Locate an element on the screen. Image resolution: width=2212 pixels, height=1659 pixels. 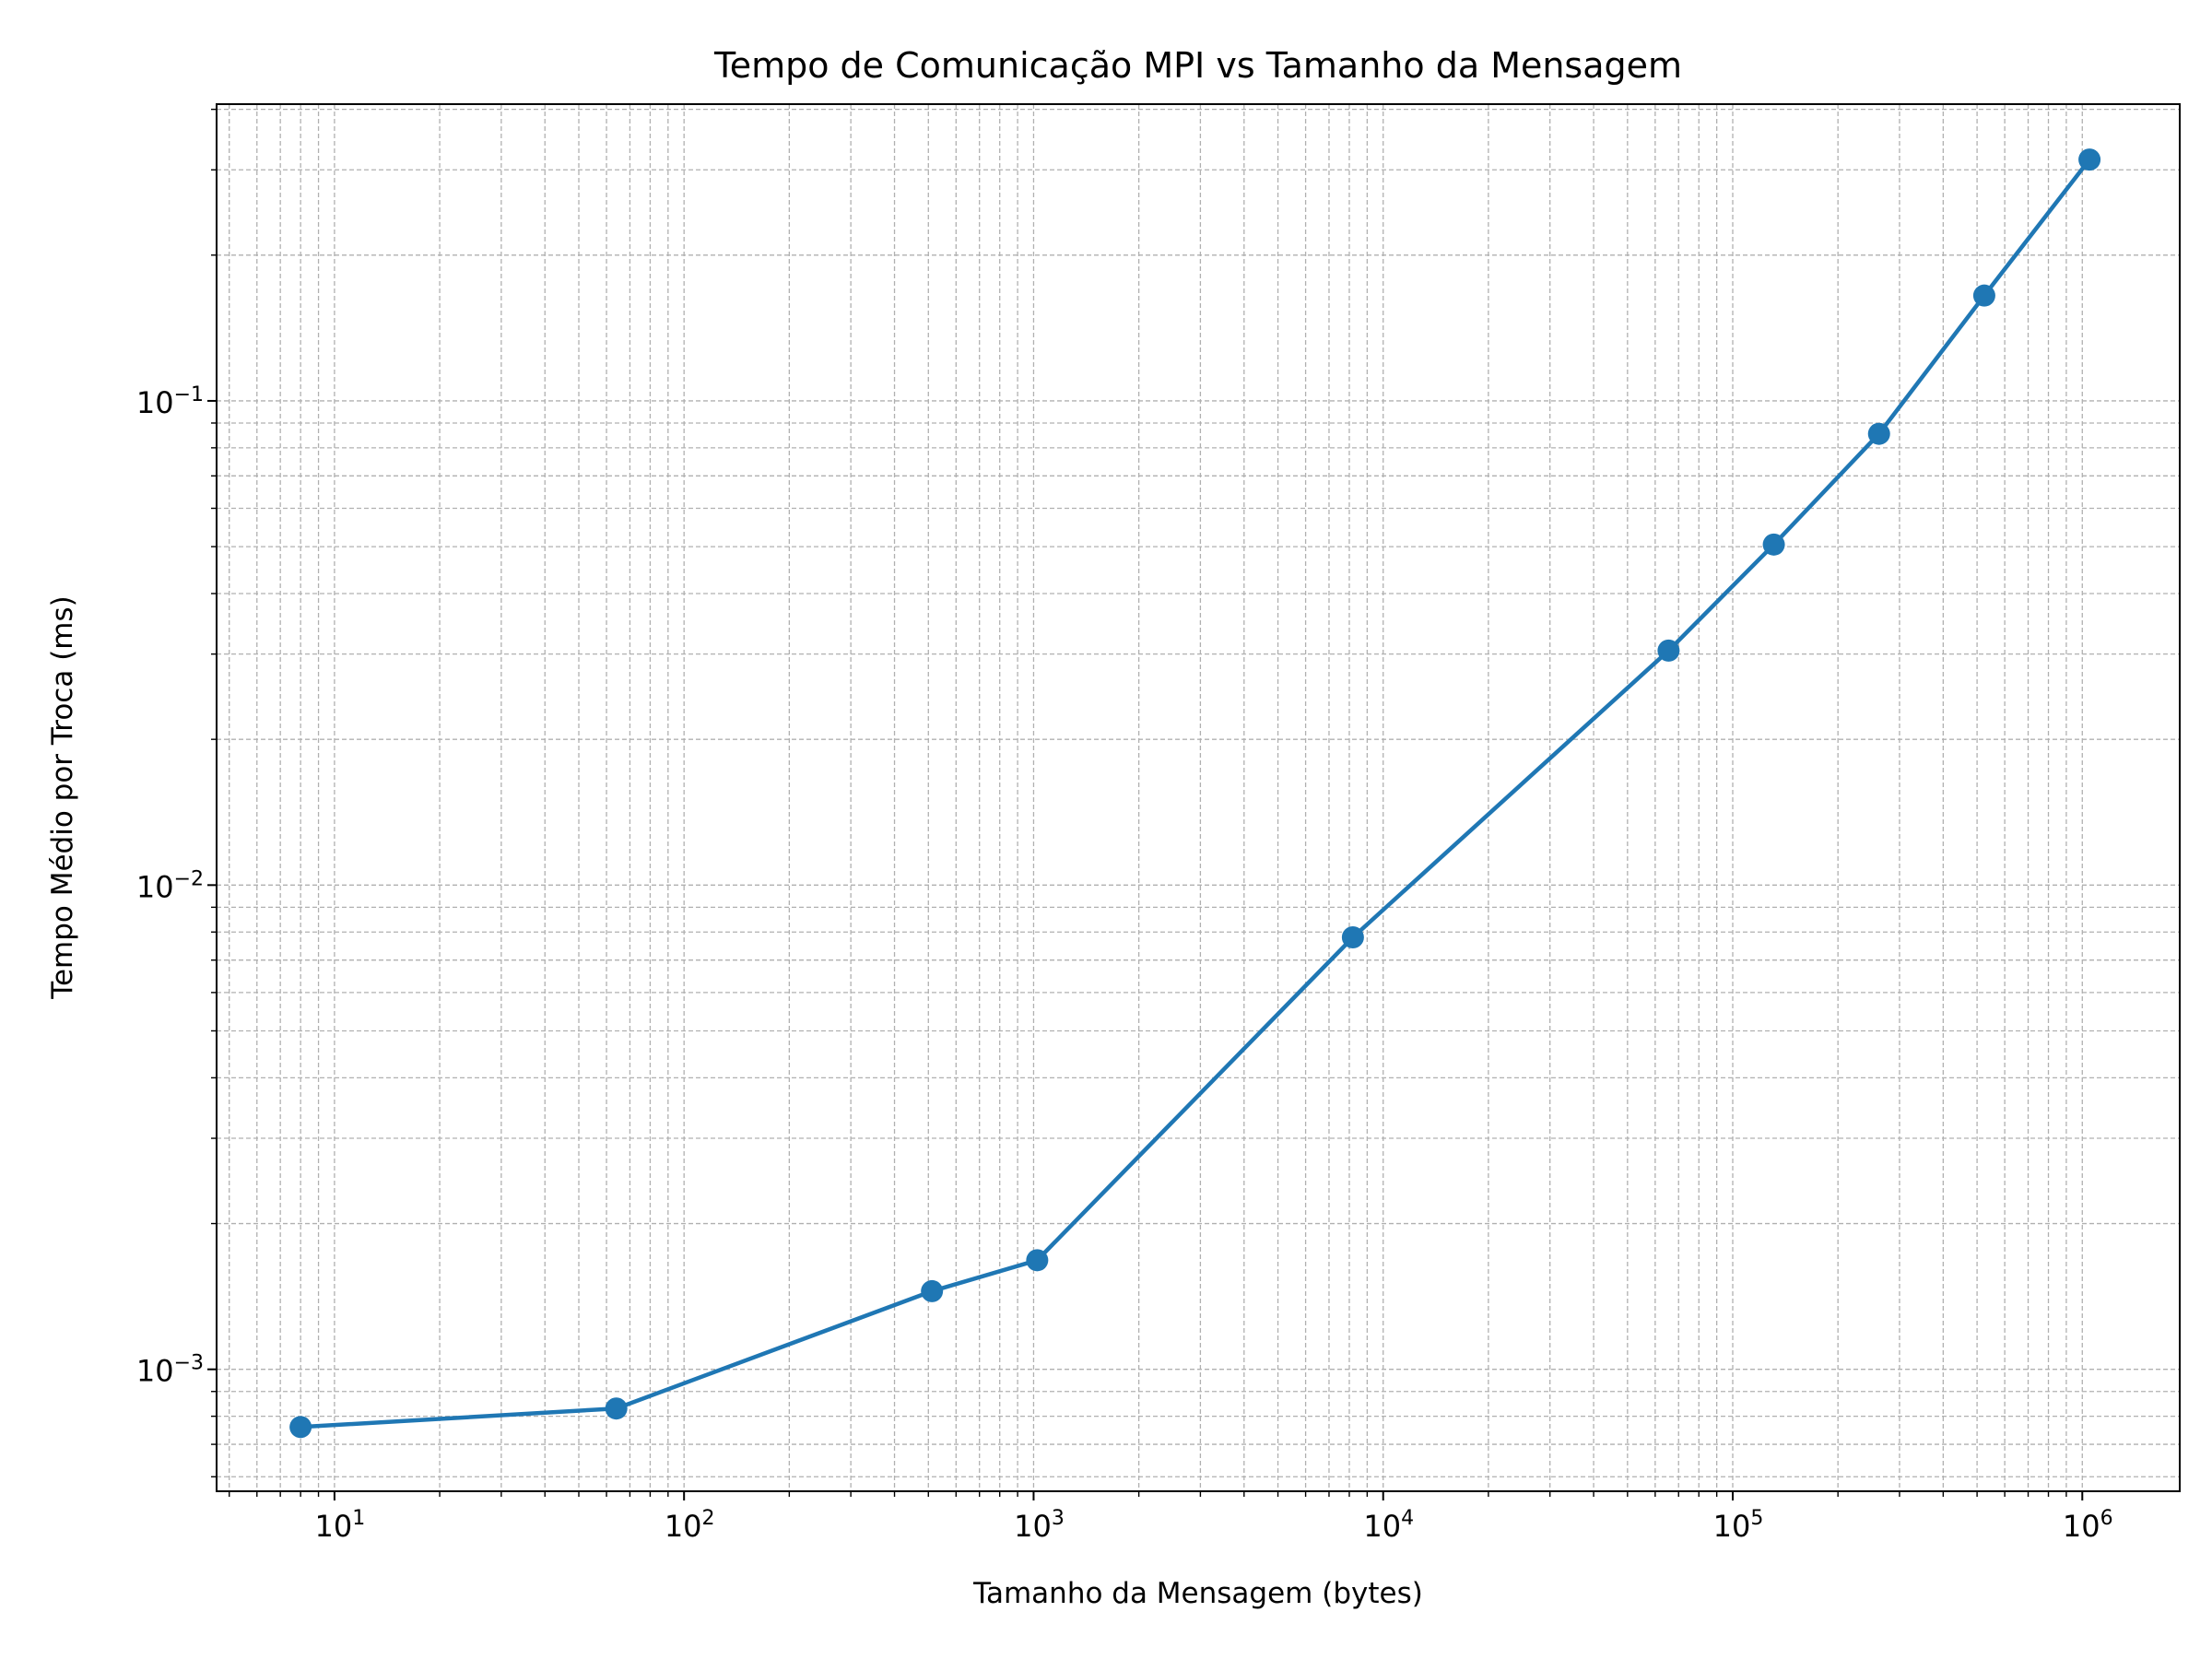
y-tick-label: 10⁻³ is located at coordinates (170, 1370).